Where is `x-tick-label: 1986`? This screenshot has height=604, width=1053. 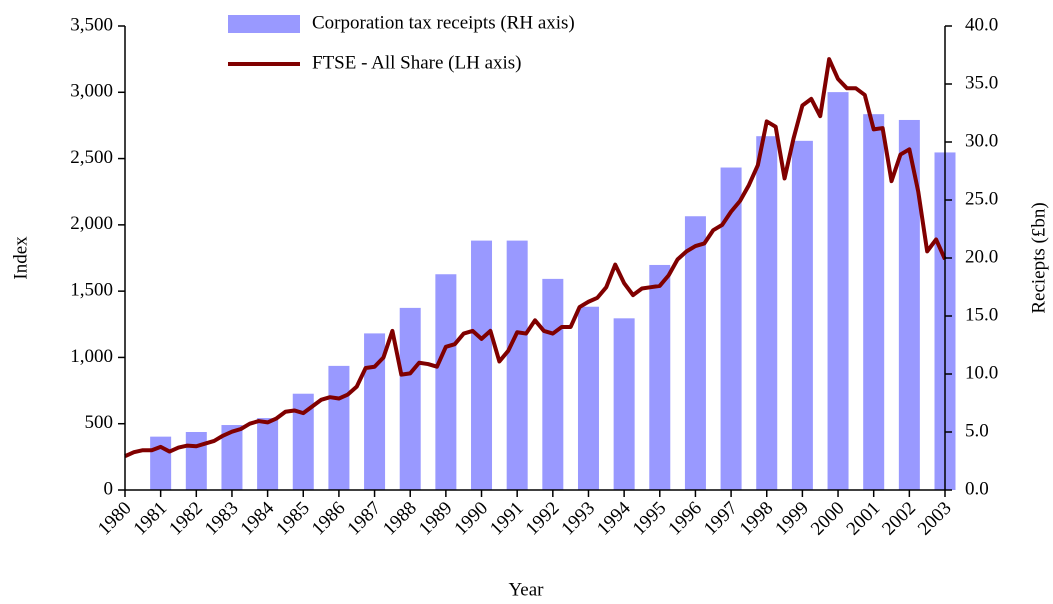 x-tick-label: 1986 is located at coordinates (329, 519).